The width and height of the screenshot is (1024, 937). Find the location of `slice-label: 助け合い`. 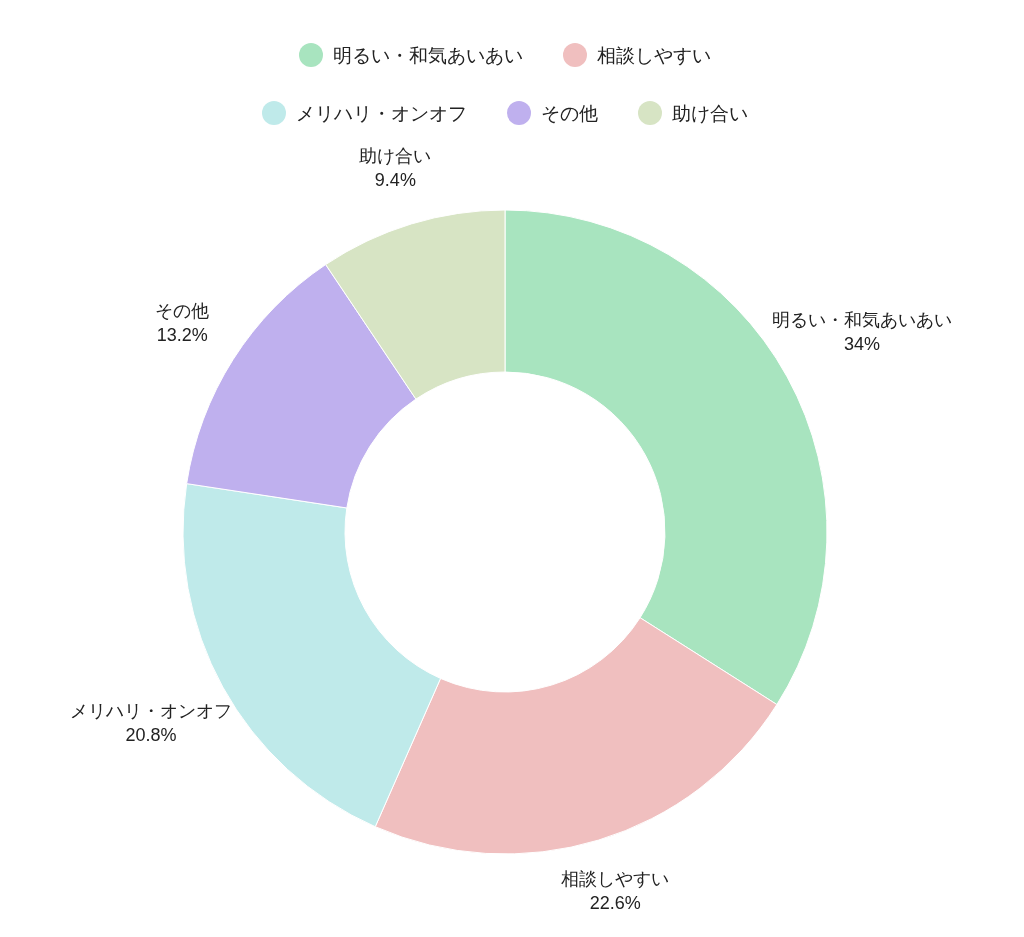

slice-label: 助け合い is located at coordinates (395, 155).